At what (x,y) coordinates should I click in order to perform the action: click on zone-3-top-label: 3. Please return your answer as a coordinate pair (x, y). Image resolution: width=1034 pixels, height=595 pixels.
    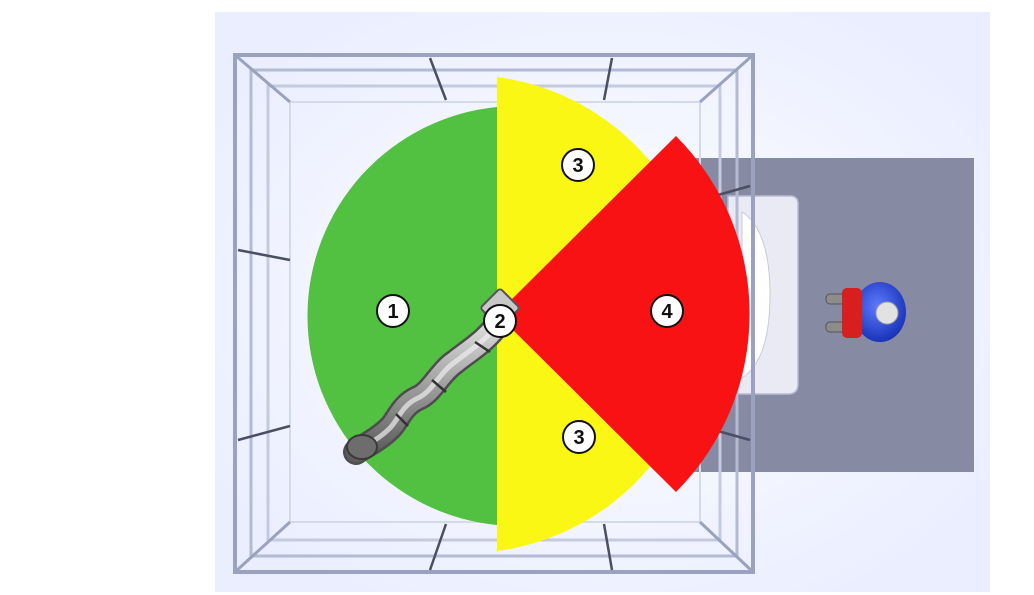
    Looking at the image, I should click on (577, 166).